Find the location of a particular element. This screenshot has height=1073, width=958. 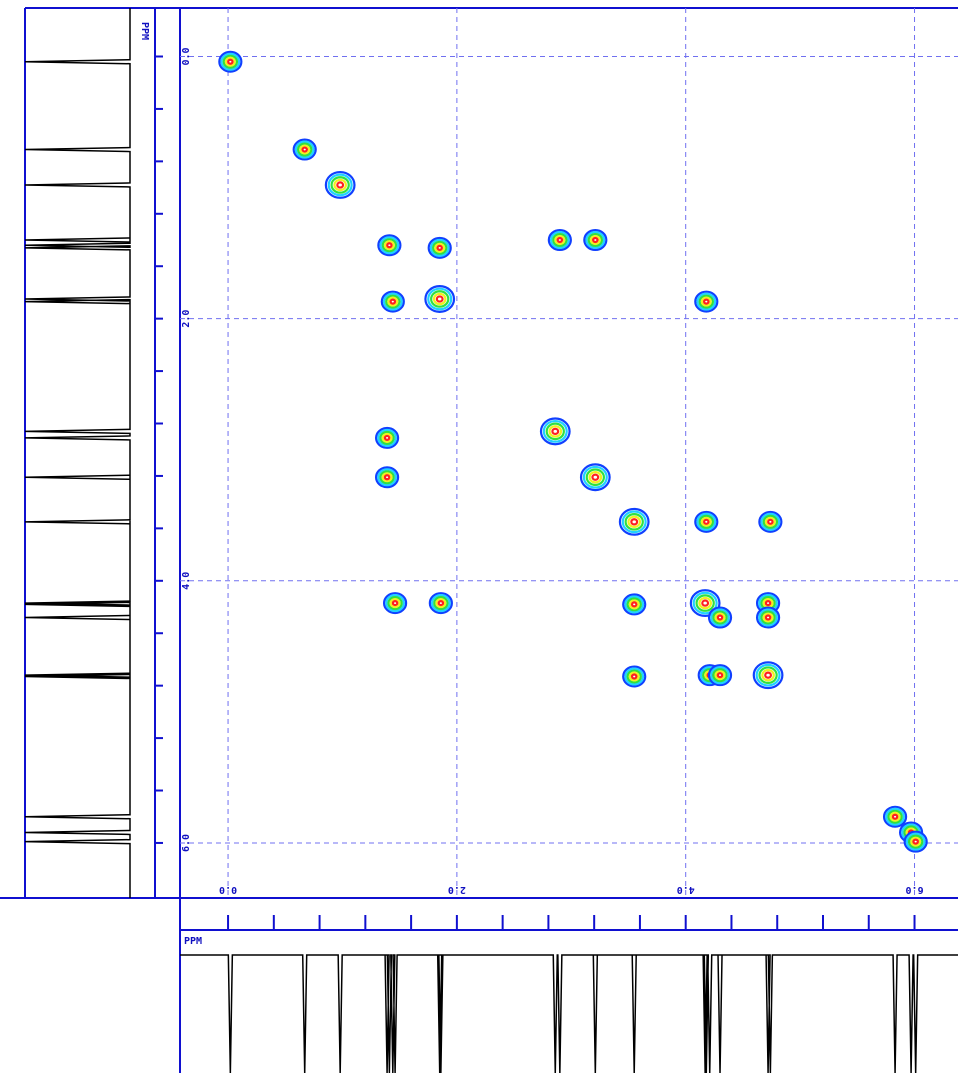

y-tick-label: 0.0 is located at coordinates (186, 56).